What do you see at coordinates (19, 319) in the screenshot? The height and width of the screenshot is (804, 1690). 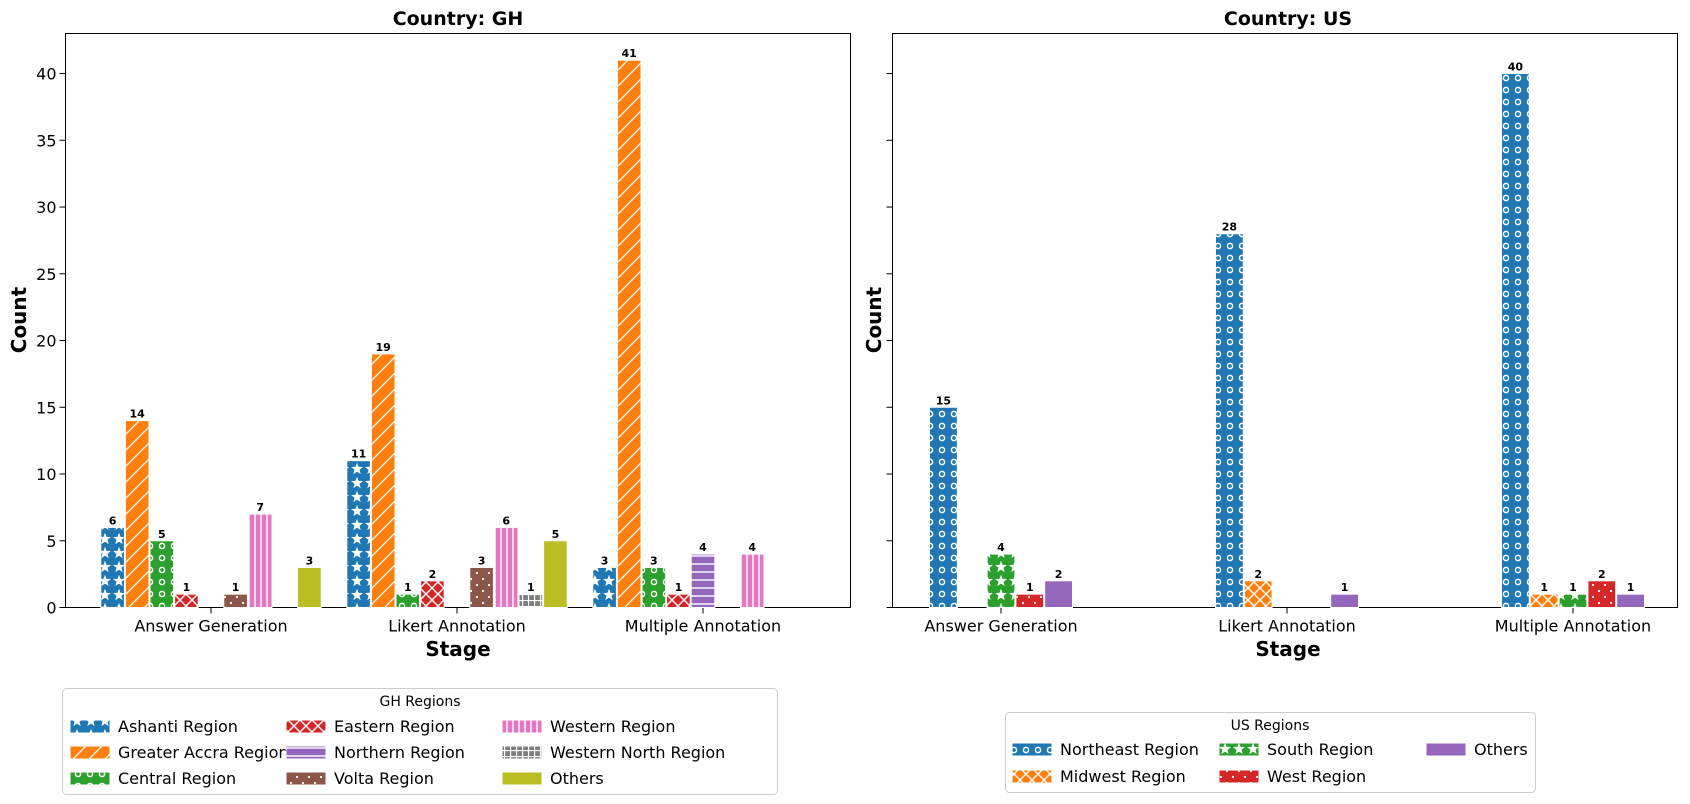 I see `gh-y-axis-label: Count` at bounding box center [19, 319].